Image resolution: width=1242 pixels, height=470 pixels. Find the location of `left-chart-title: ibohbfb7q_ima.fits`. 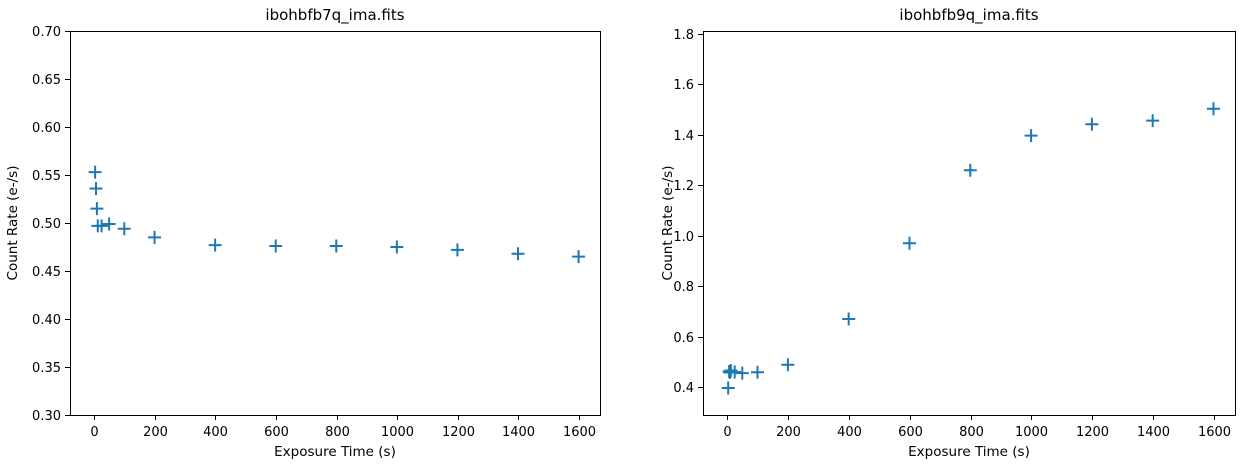

left-chart-title: ibohbfb7q_ima.fits is located at coordinates (335, 15).